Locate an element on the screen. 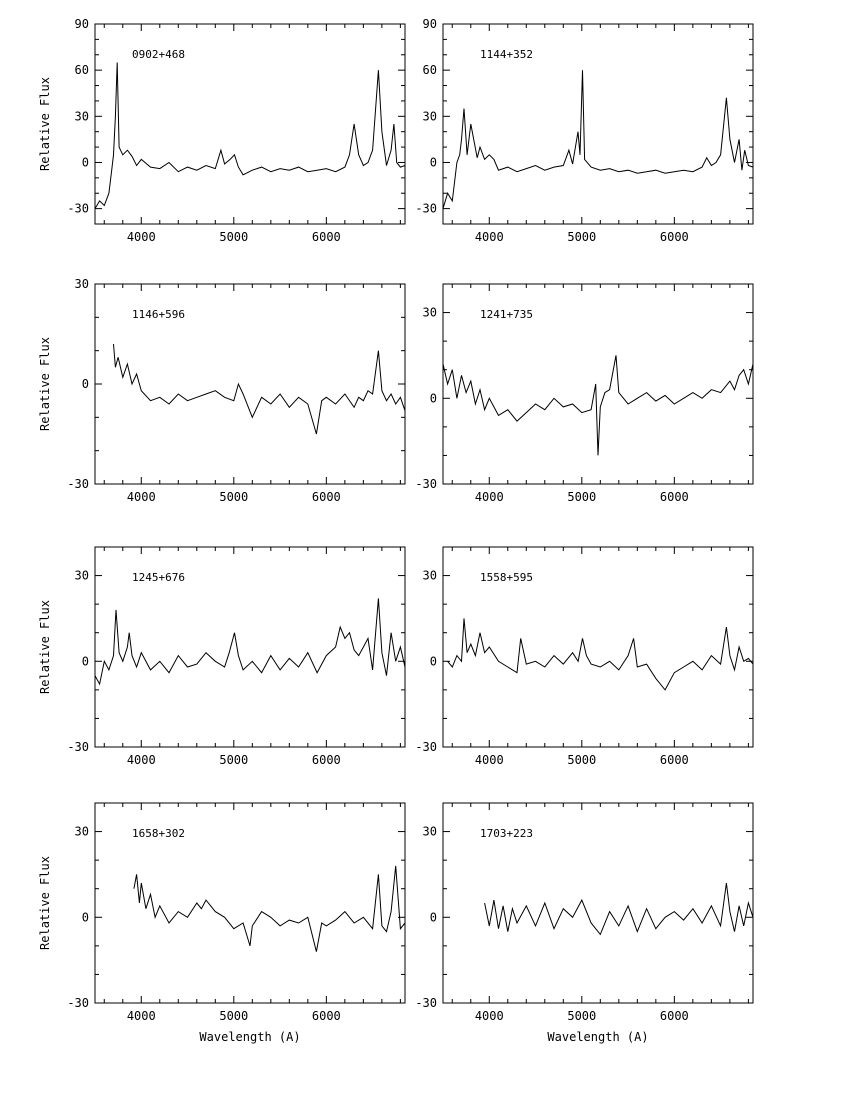 The image size is (850, 1100). object-label: 1558+595 is located at coordinates (506, 577).